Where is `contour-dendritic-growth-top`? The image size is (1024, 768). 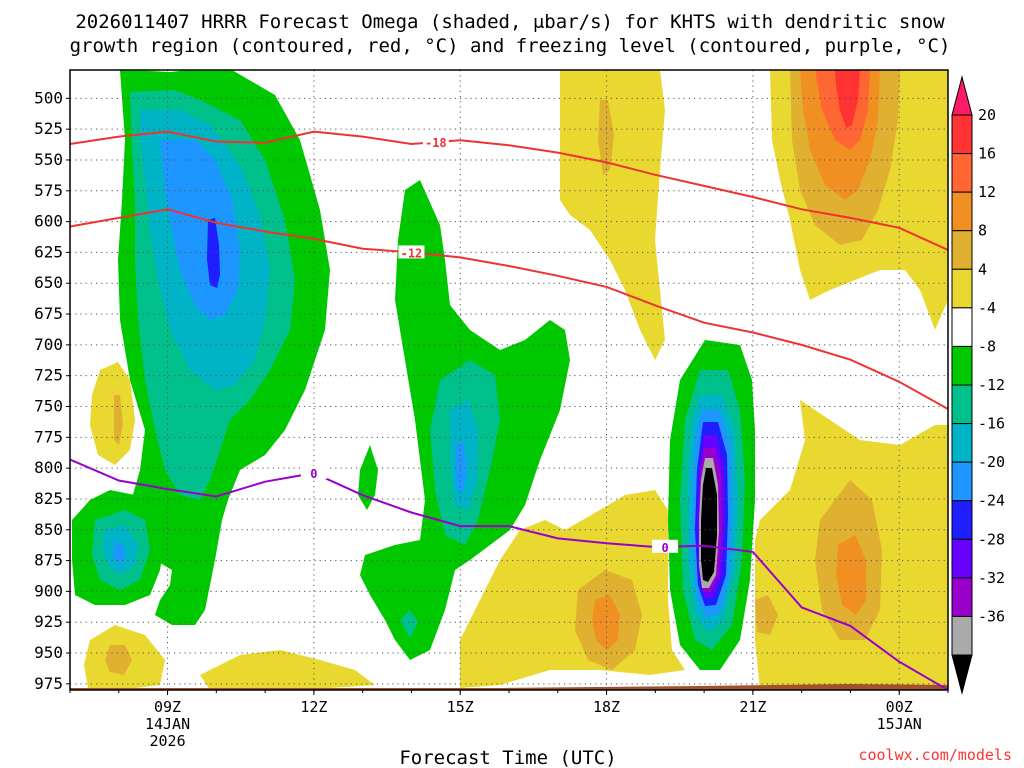
contour-dendritic-growth-top is located at coordinates (509, 190).